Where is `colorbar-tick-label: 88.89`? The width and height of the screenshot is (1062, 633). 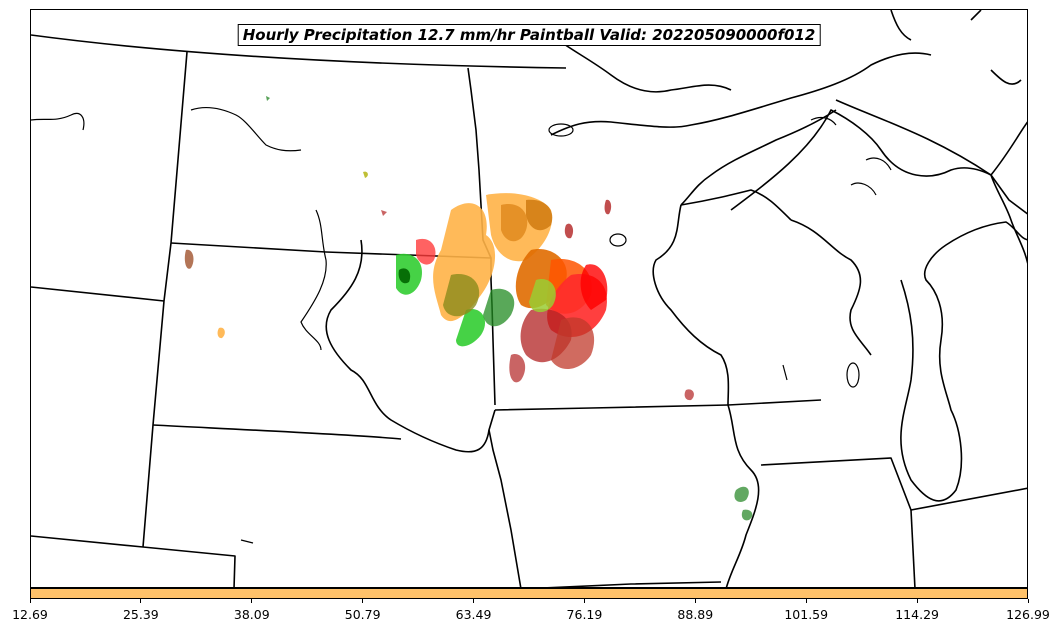 colorbar-tick-label: 88.89 is located at coordinates (695, 614).